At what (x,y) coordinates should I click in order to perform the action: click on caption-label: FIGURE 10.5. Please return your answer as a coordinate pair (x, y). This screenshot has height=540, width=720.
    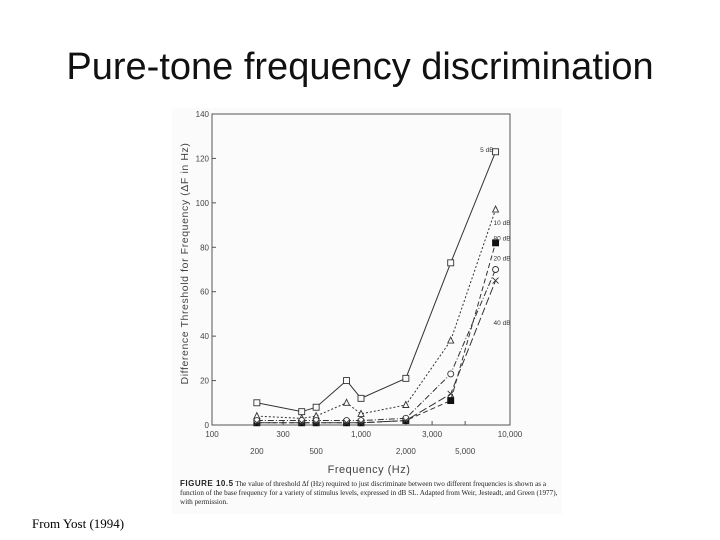
    Looking at the image, I should click on (207, 483).